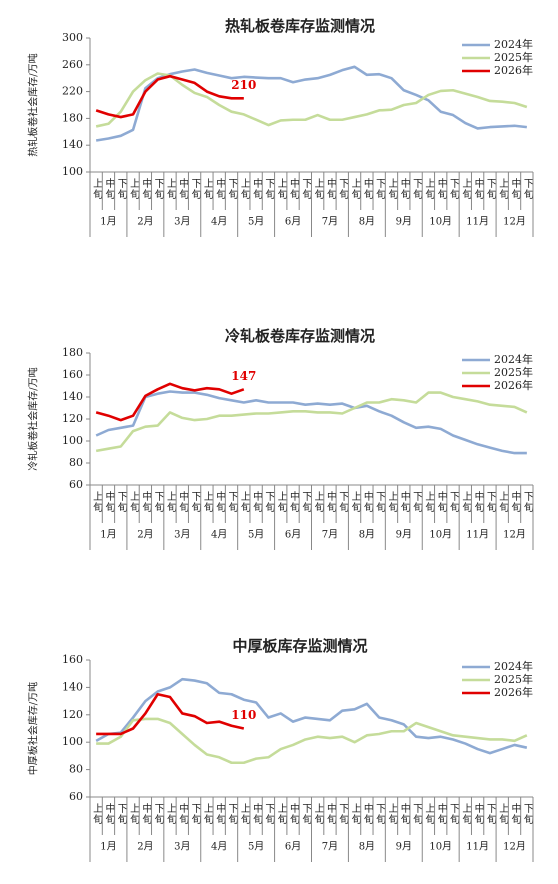 The height and width of the screenshot is (884, 558). I want to click on month-label: 7月, so click(330, 535).